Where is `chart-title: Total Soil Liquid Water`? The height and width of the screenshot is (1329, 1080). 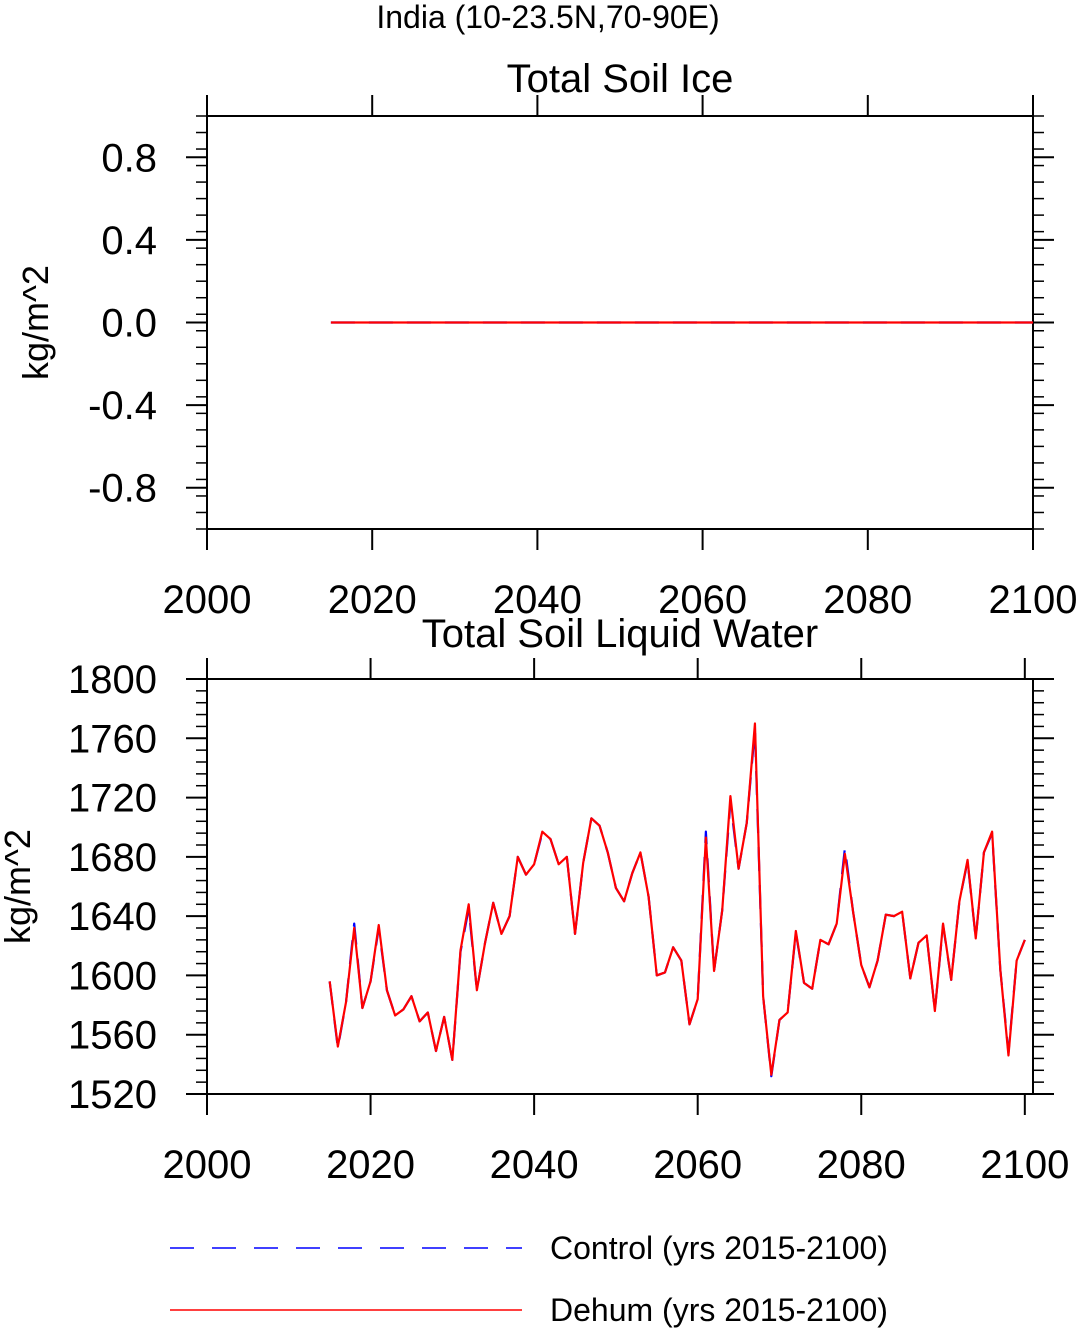 chart-title: Total Soil Liquid Water is located at coordinates (620, 634).